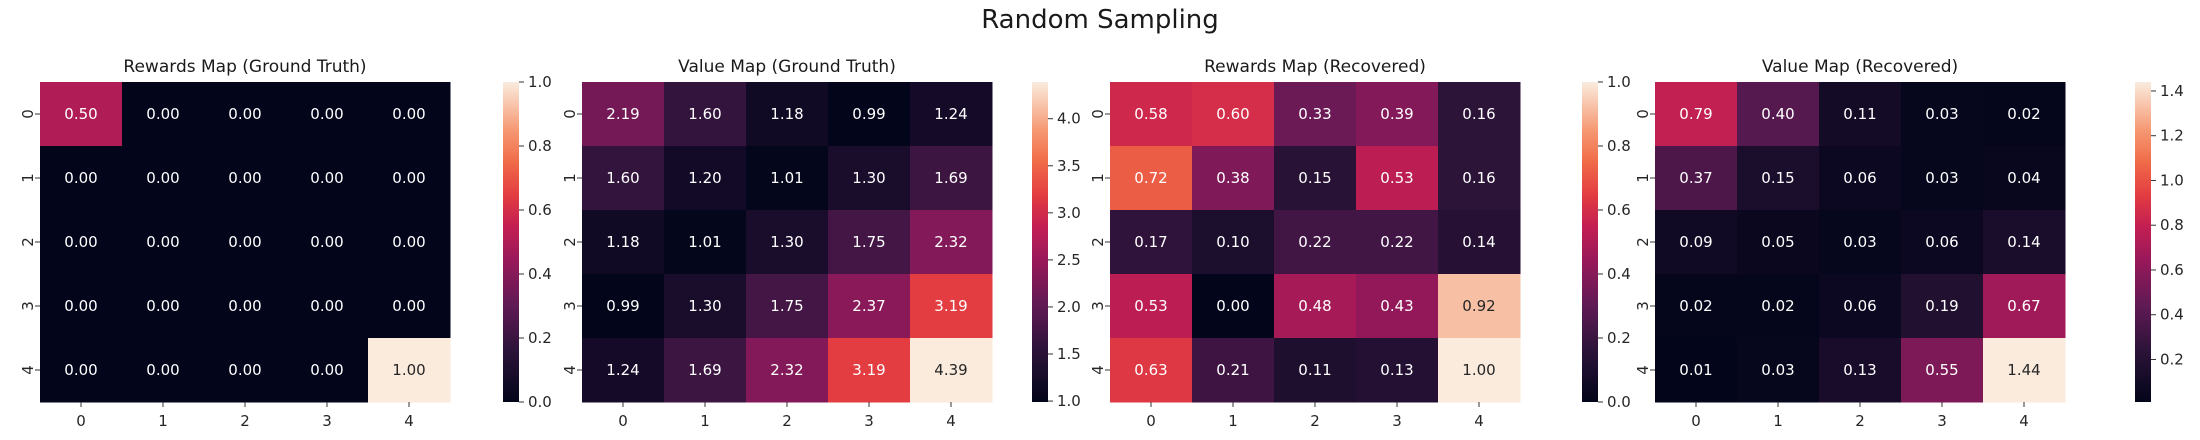 The image size is (2200, 440). Describe the element at coordinates (540, 274) in the screenshot. I see `colorbar-tick-label: 0.4` at that location.